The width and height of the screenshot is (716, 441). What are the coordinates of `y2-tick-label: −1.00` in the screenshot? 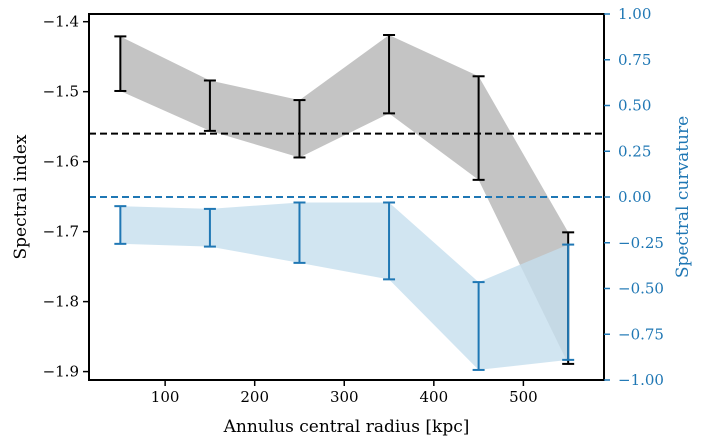 It's located at (641, 380).